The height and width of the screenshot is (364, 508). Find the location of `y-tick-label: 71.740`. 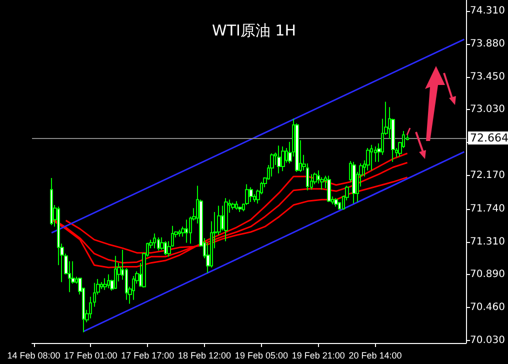

y-tick-label: 71.740 is located at coordinates (487, 208).